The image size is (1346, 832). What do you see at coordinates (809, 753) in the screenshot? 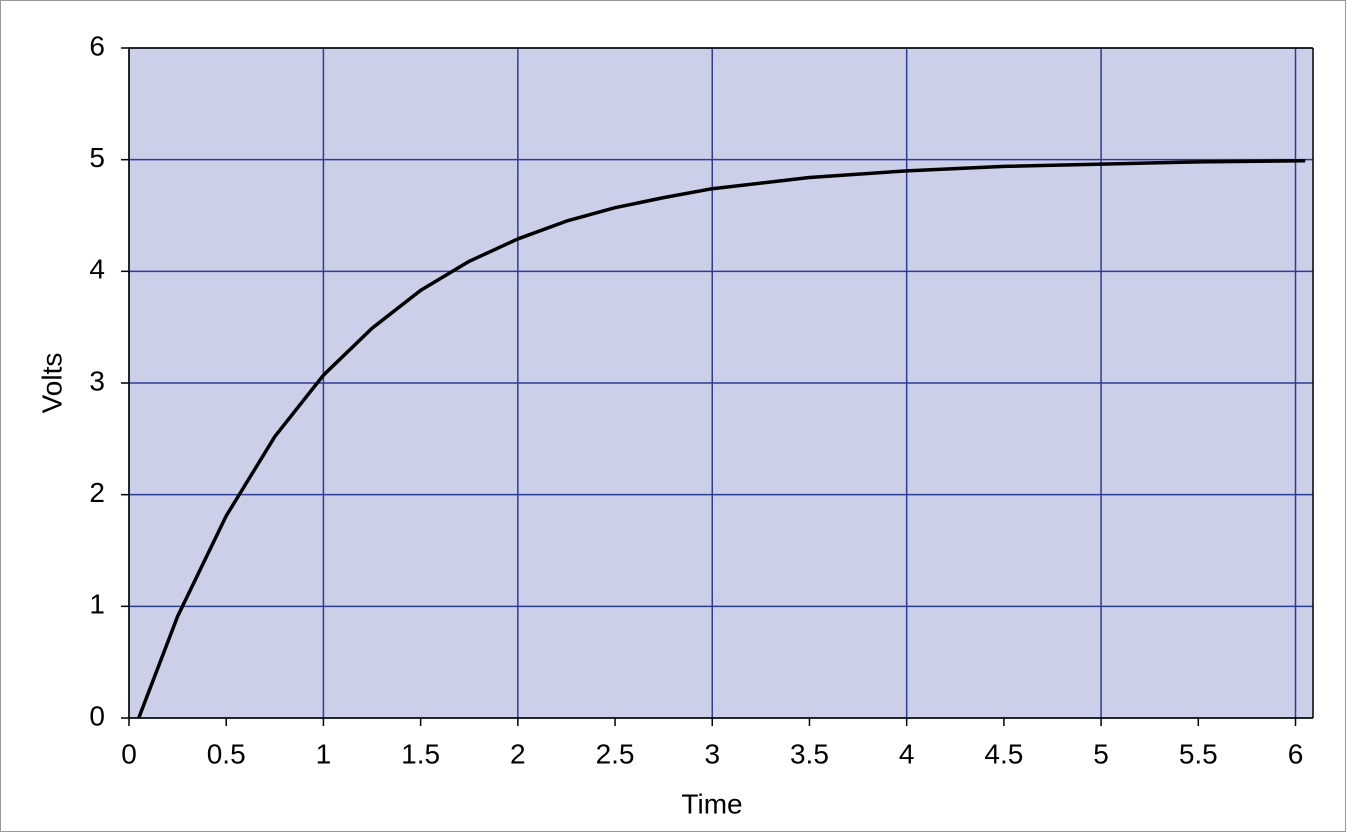
I see `x-tick-label: 3.5` at bounding box center [809, 753].